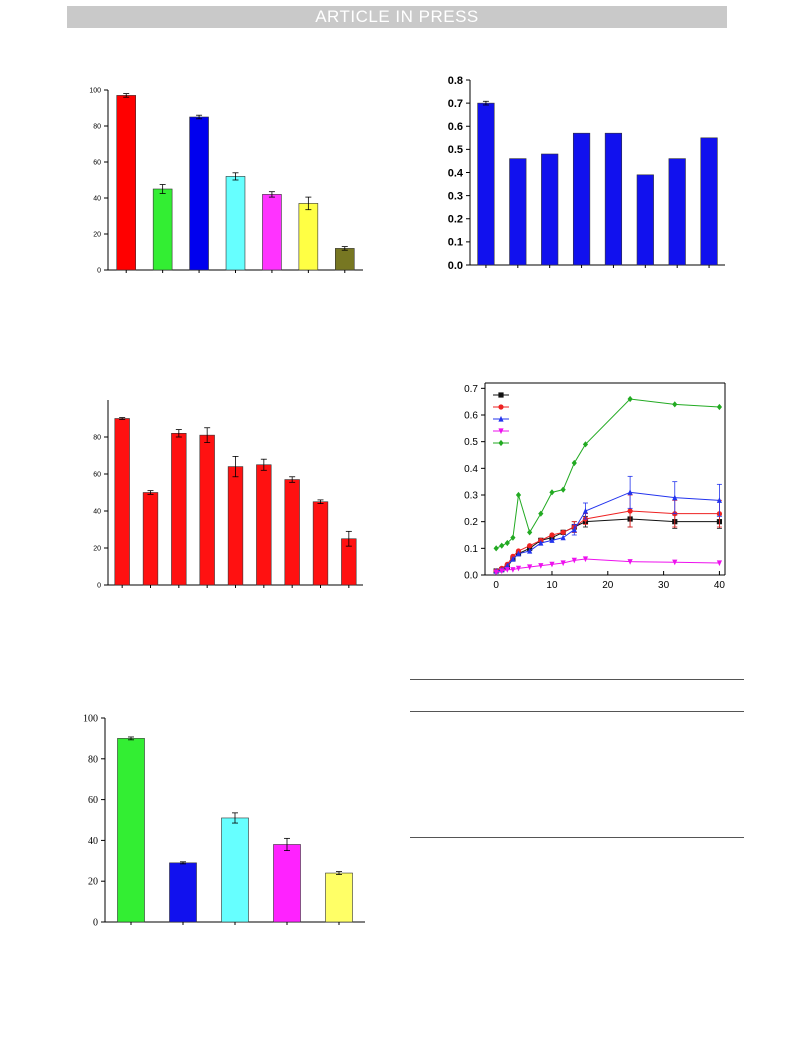 The image size is (793, 1057). Describe the element at coordinates (471, 576) in the screenshot. I see `y-tick-label: 0.0` at that location.